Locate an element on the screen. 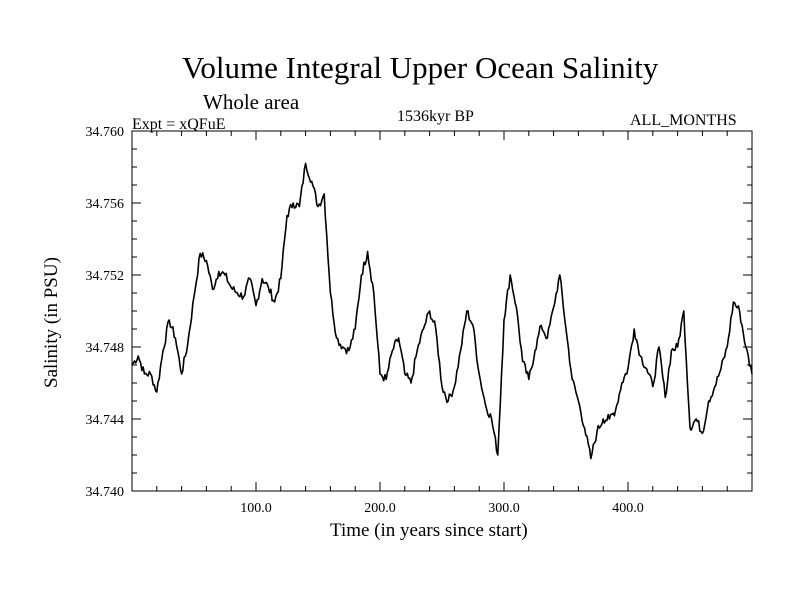 This screenshot has height=600, width=800. y-tick-label: 34.752 is located at coordinates (105, 276).